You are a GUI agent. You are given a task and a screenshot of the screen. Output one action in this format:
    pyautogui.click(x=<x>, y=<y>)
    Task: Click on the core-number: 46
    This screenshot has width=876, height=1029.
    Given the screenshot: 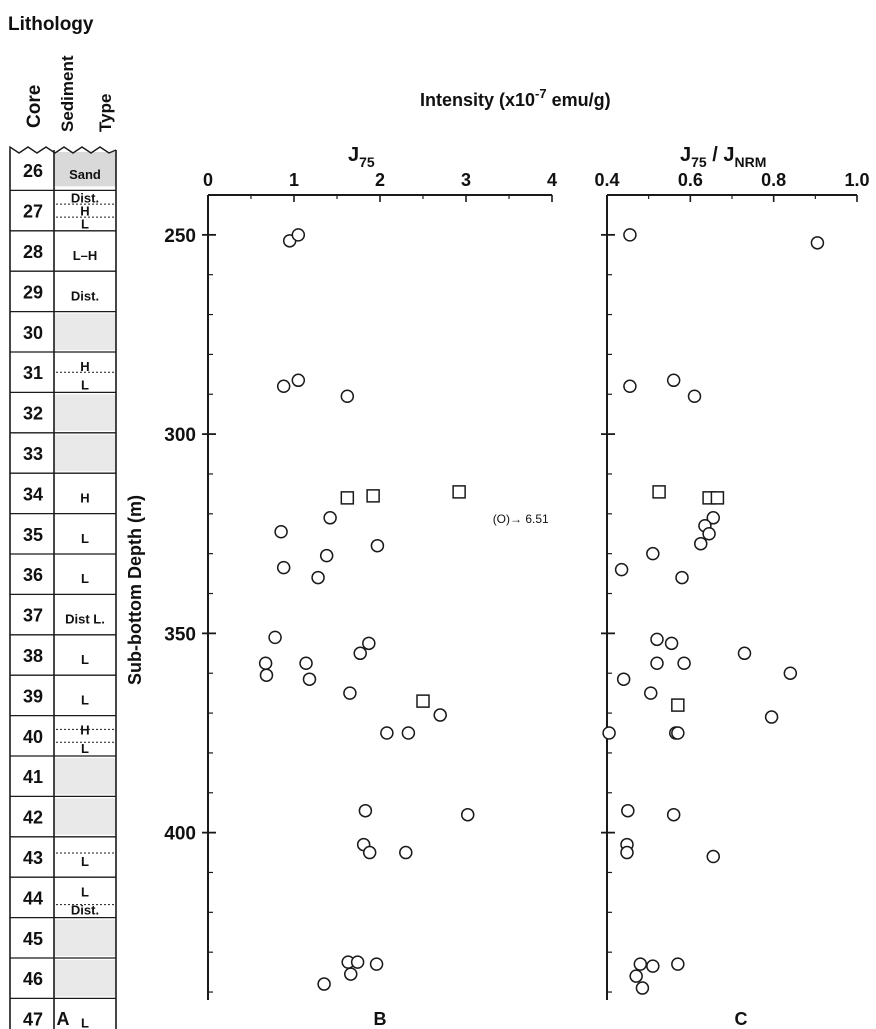 What is the action you would take?
    pyautogui.click(x=33, y=979)
    